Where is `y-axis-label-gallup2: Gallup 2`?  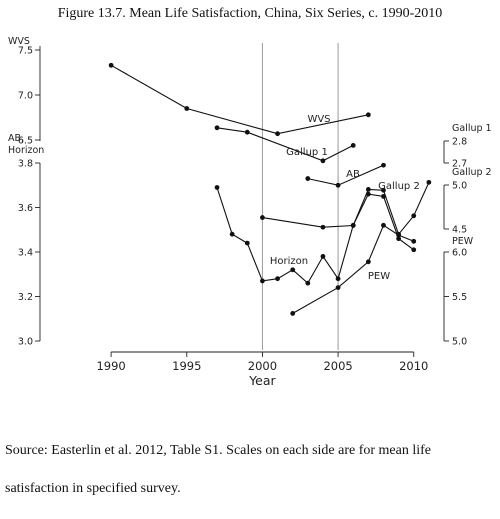
y-axis-label-gallup2: Gallup 2 is located at coordinates (472, 172).